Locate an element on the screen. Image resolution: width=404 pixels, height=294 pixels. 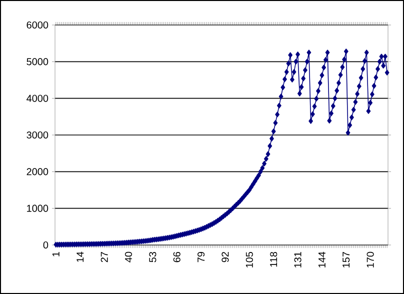
y-tick-label: 6000 is located at coordinates (37, 25).